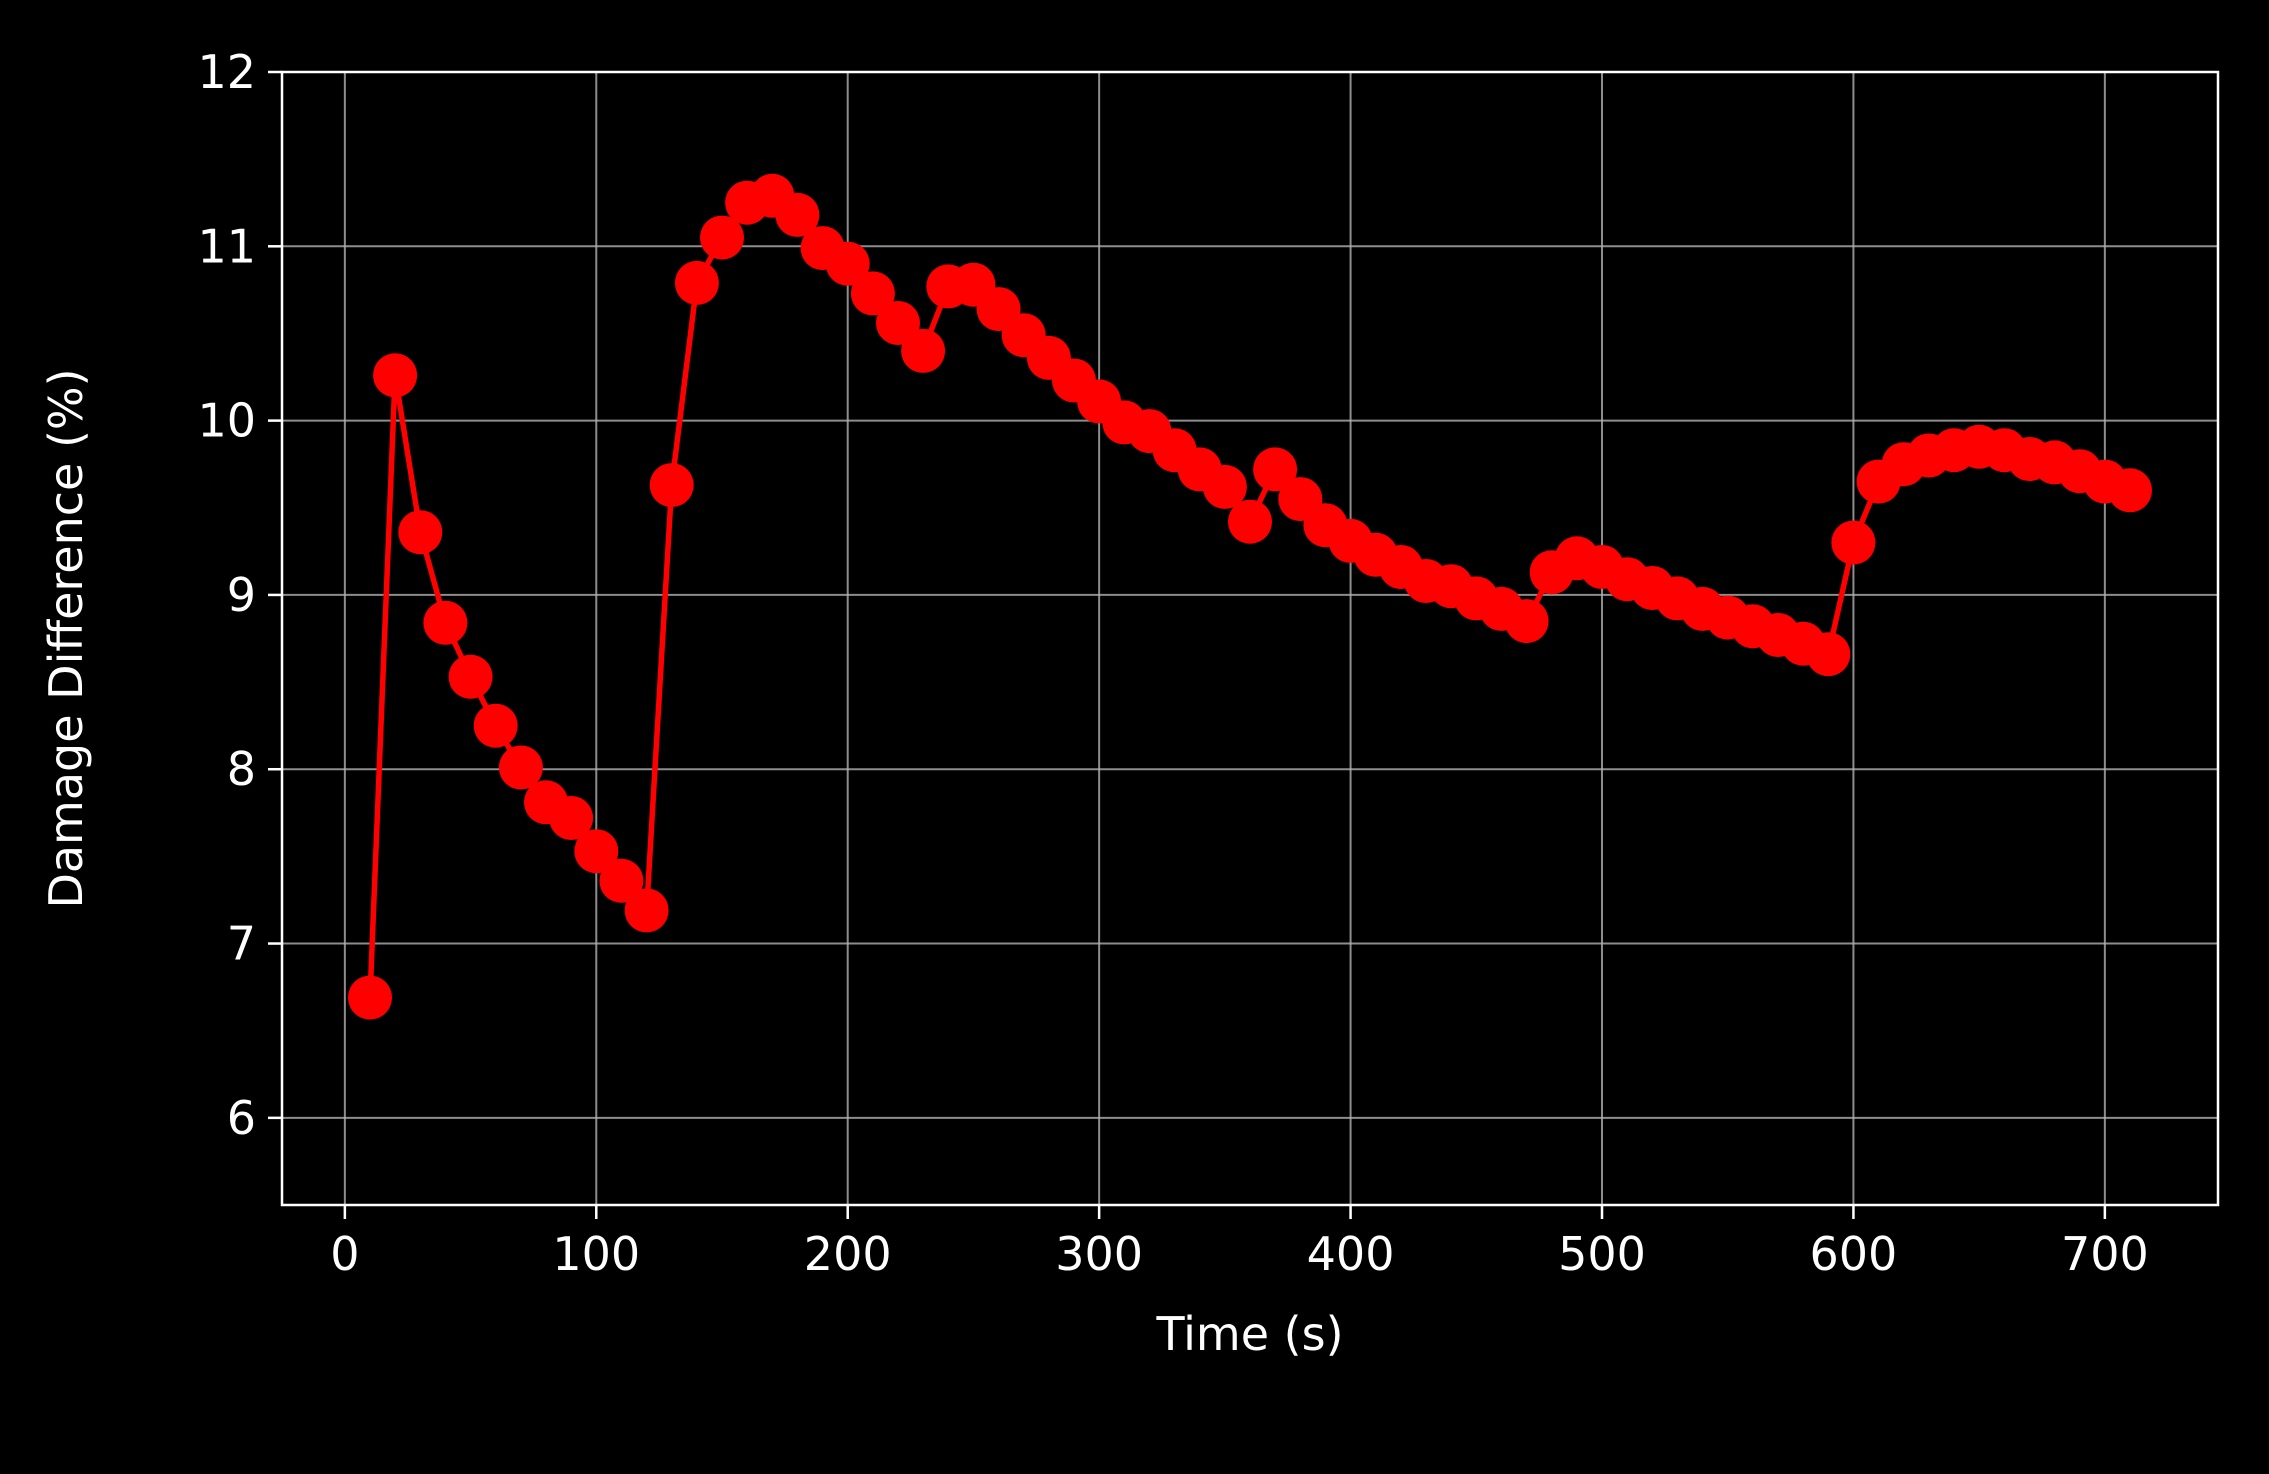 The height and width of the screenshot is (1474, 2269). Describe the element at coordinates (1099, 1254) in the screenshot. I see `x-tick-label: 300` at that location.